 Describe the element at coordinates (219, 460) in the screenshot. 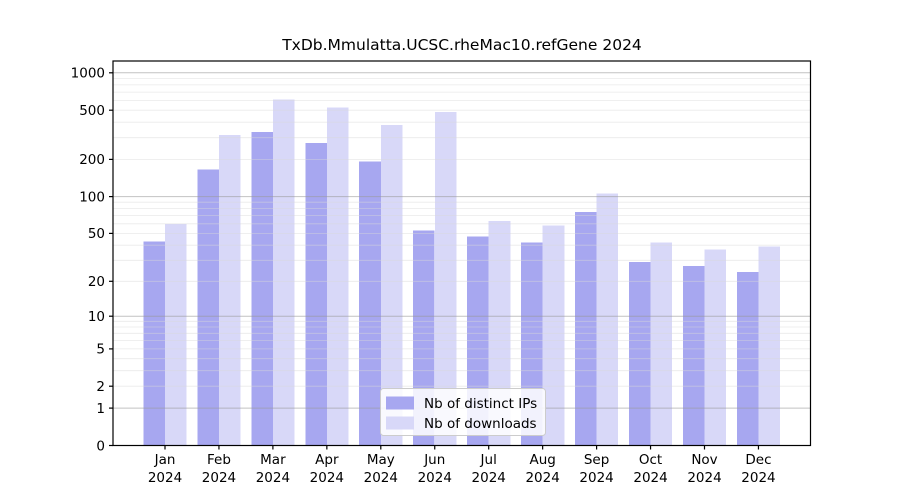

I see `x-tick-label-month: Feb` at that location.